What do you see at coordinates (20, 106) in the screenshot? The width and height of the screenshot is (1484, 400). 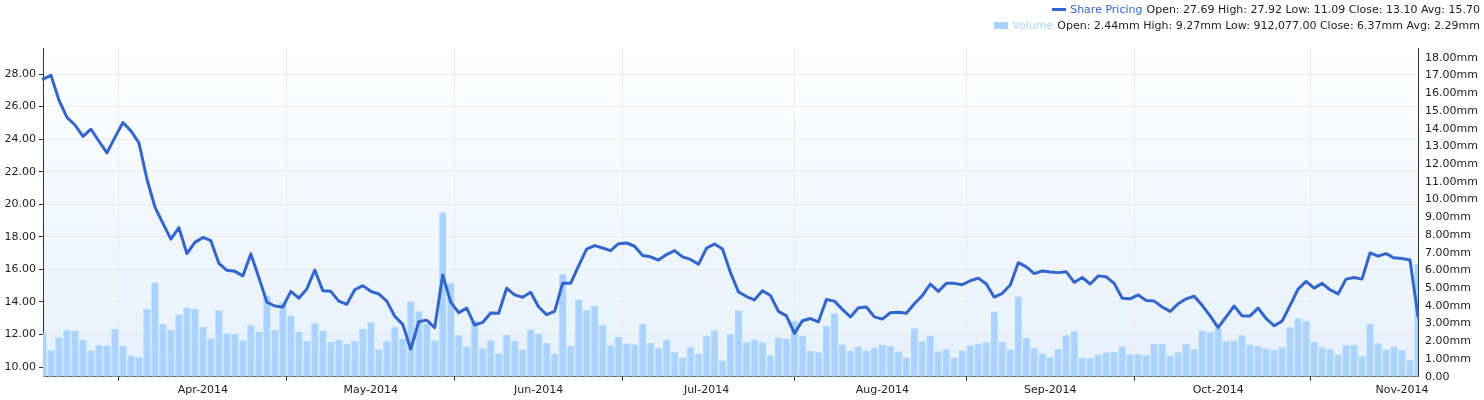 I see `y-tick-label: 26.00` at bounding box center [20, 106].